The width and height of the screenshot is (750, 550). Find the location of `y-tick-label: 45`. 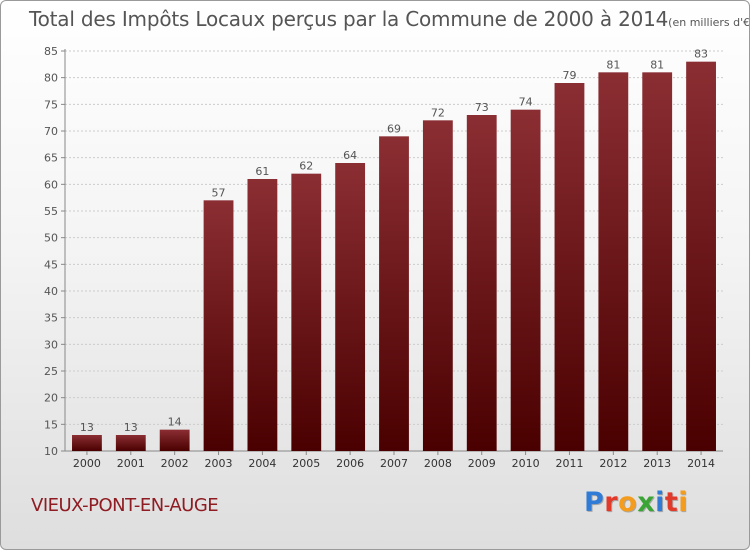

y-tick-label: 45 is located at coordinates (51, 264).